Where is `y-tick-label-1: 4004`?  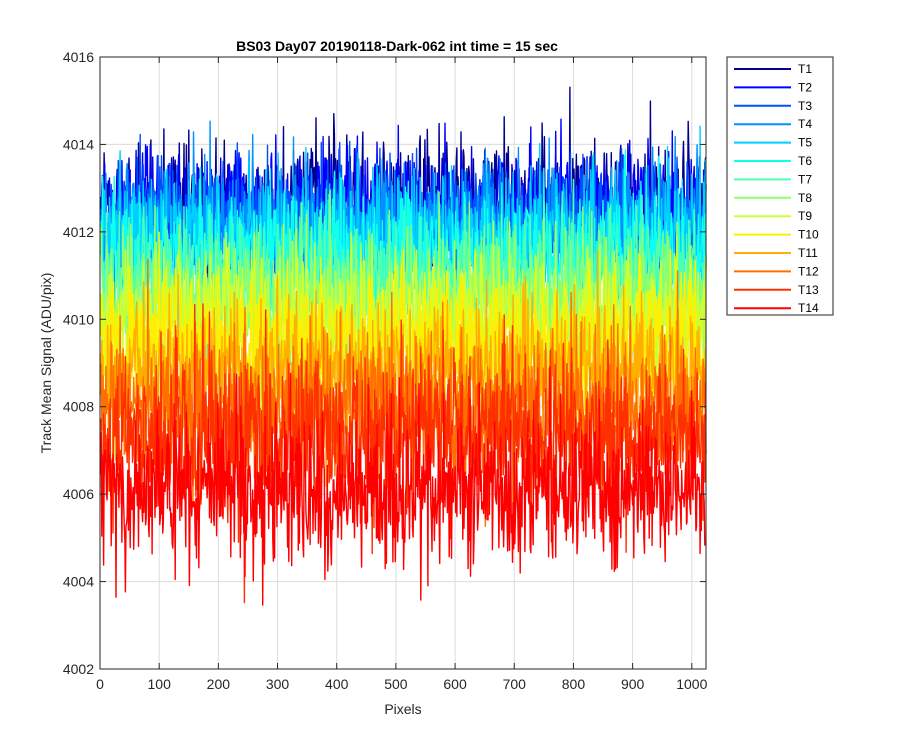
y-tick-label-1: 4004 is located at coordinates (78, 582).